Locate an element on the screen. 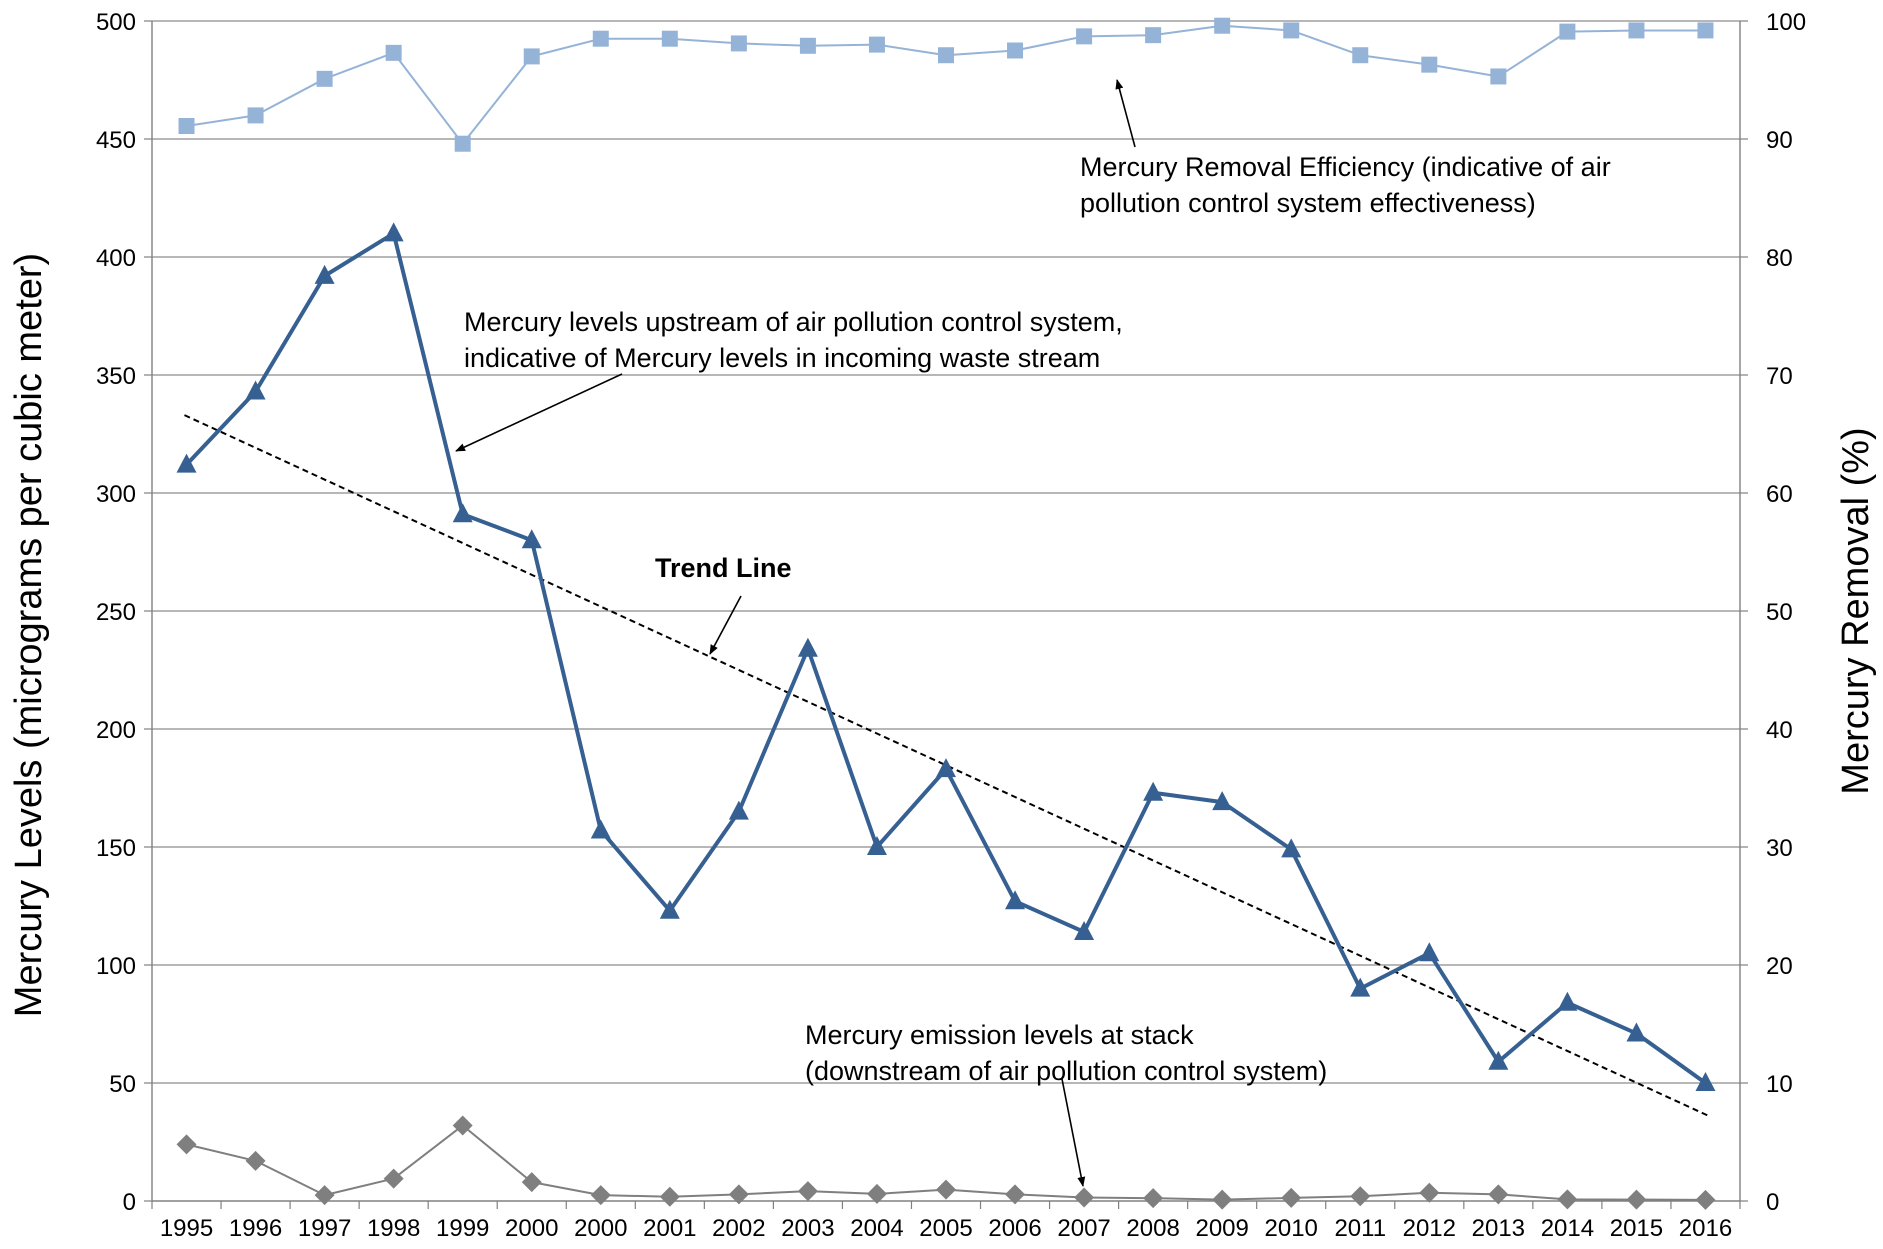  y-right-tick-label: 70 is located at coordinates (1779, 376).